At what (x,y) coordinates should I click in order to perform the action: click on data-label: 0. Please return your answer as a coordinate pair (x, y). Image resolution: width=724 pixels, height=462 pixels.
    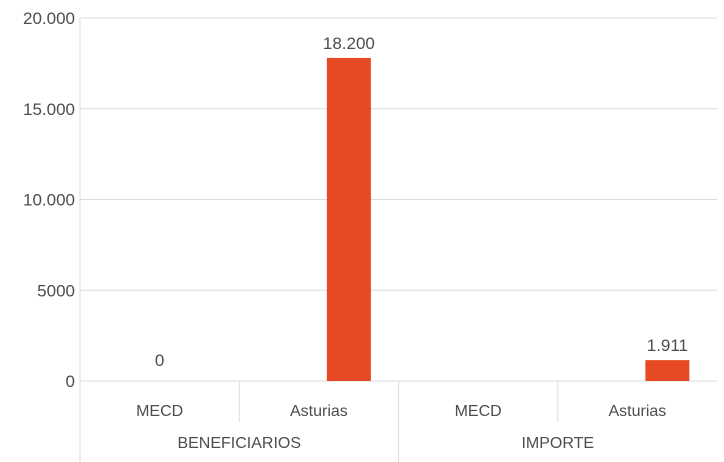
    Looking at the image, I should click on (159, 360).